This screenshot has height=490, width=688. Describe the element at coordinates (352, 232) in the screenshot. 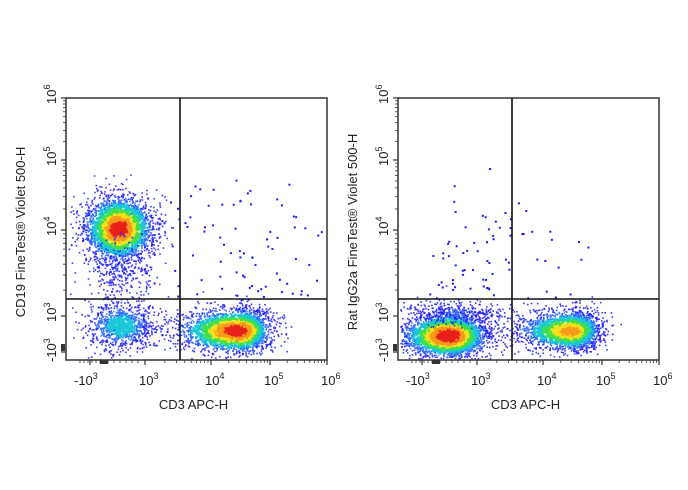

I see `y-axis-title: Rat IgG2a FineTest® Violet 500-H` at that location.